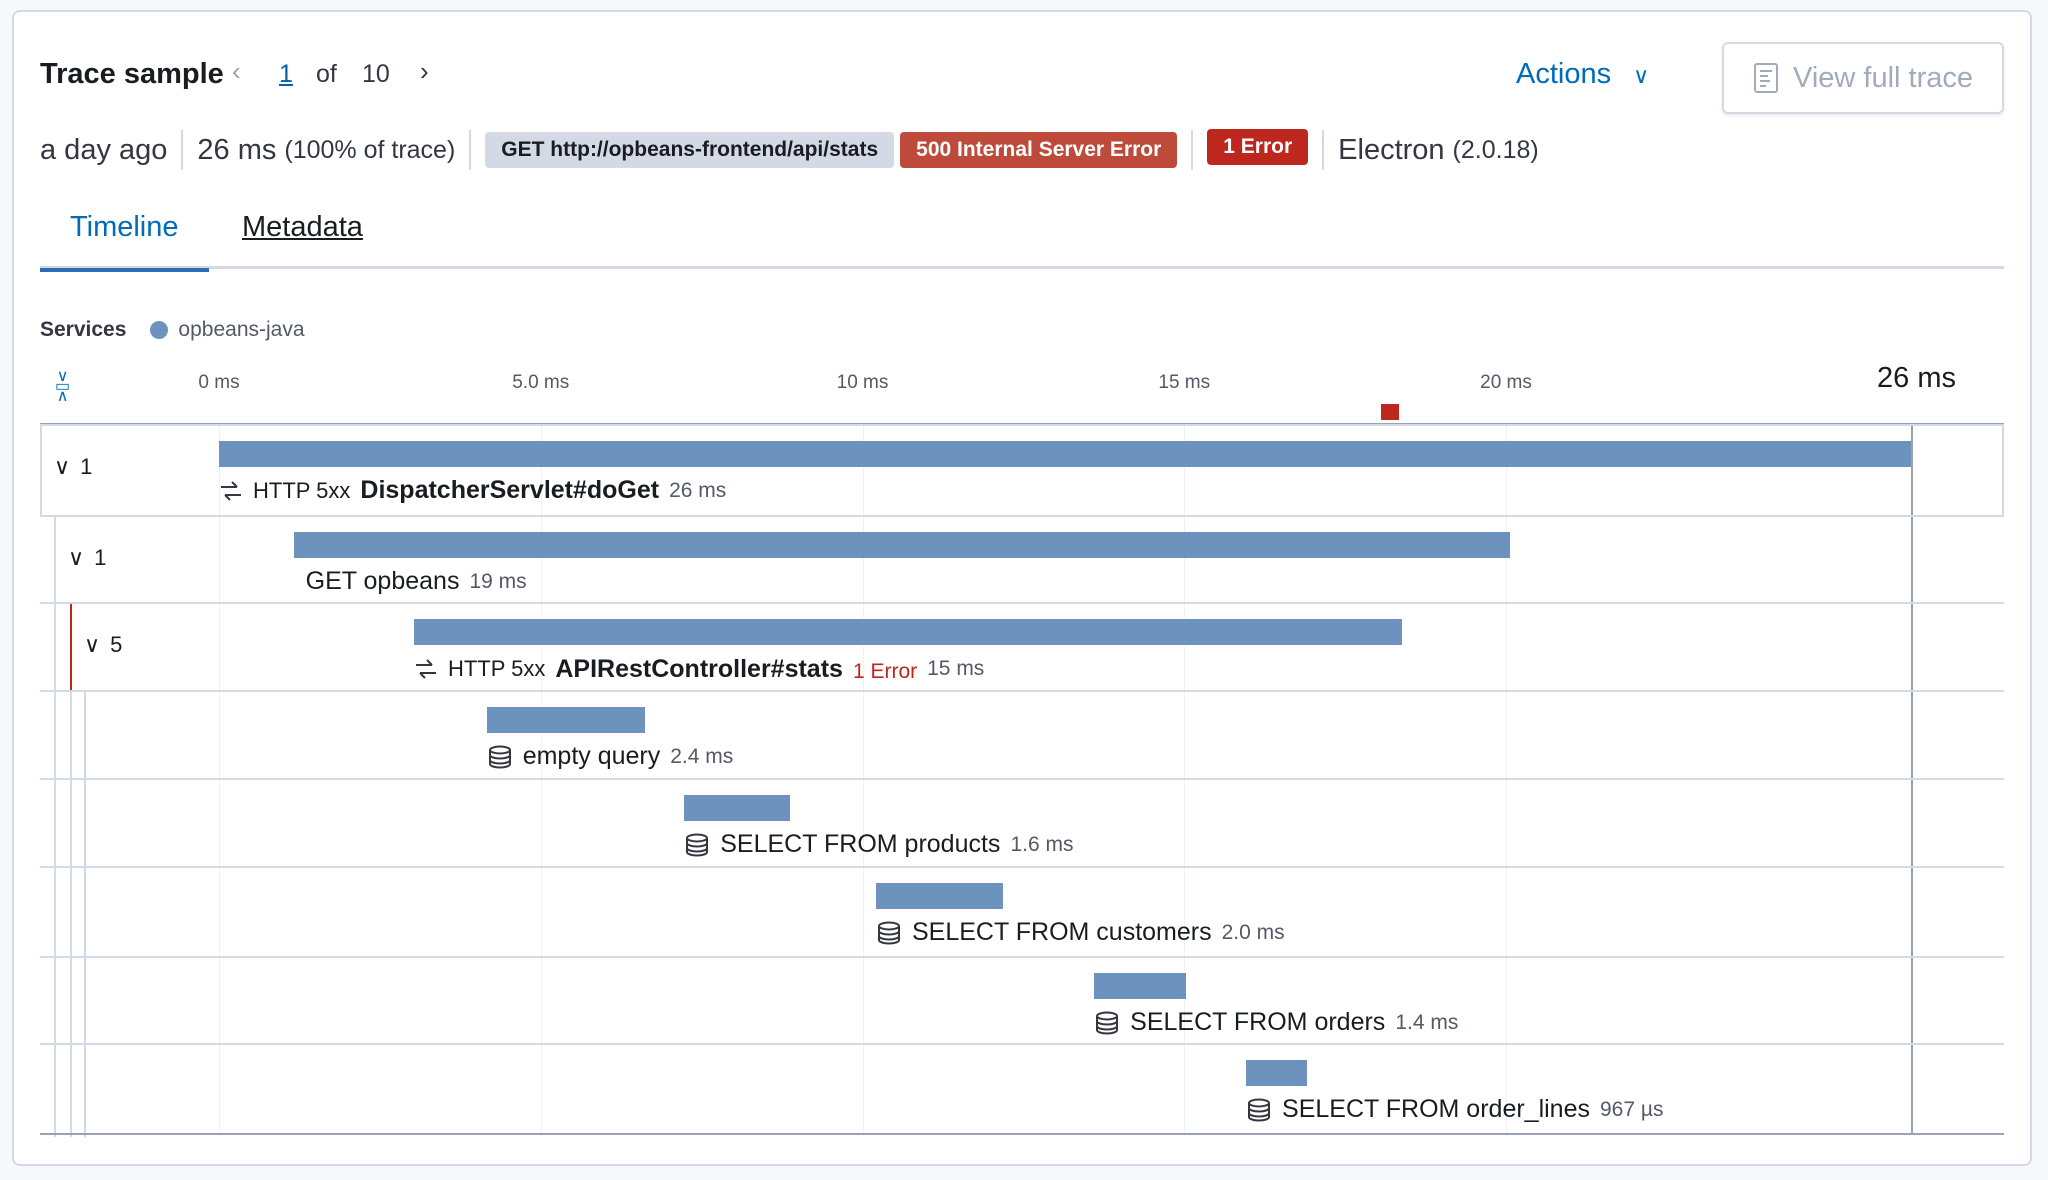 This screenshot has width=2048, height=1180. Describe the element at coordinates (1564, 74) in the screenshot. I see `actions-label: Actions` at that location.